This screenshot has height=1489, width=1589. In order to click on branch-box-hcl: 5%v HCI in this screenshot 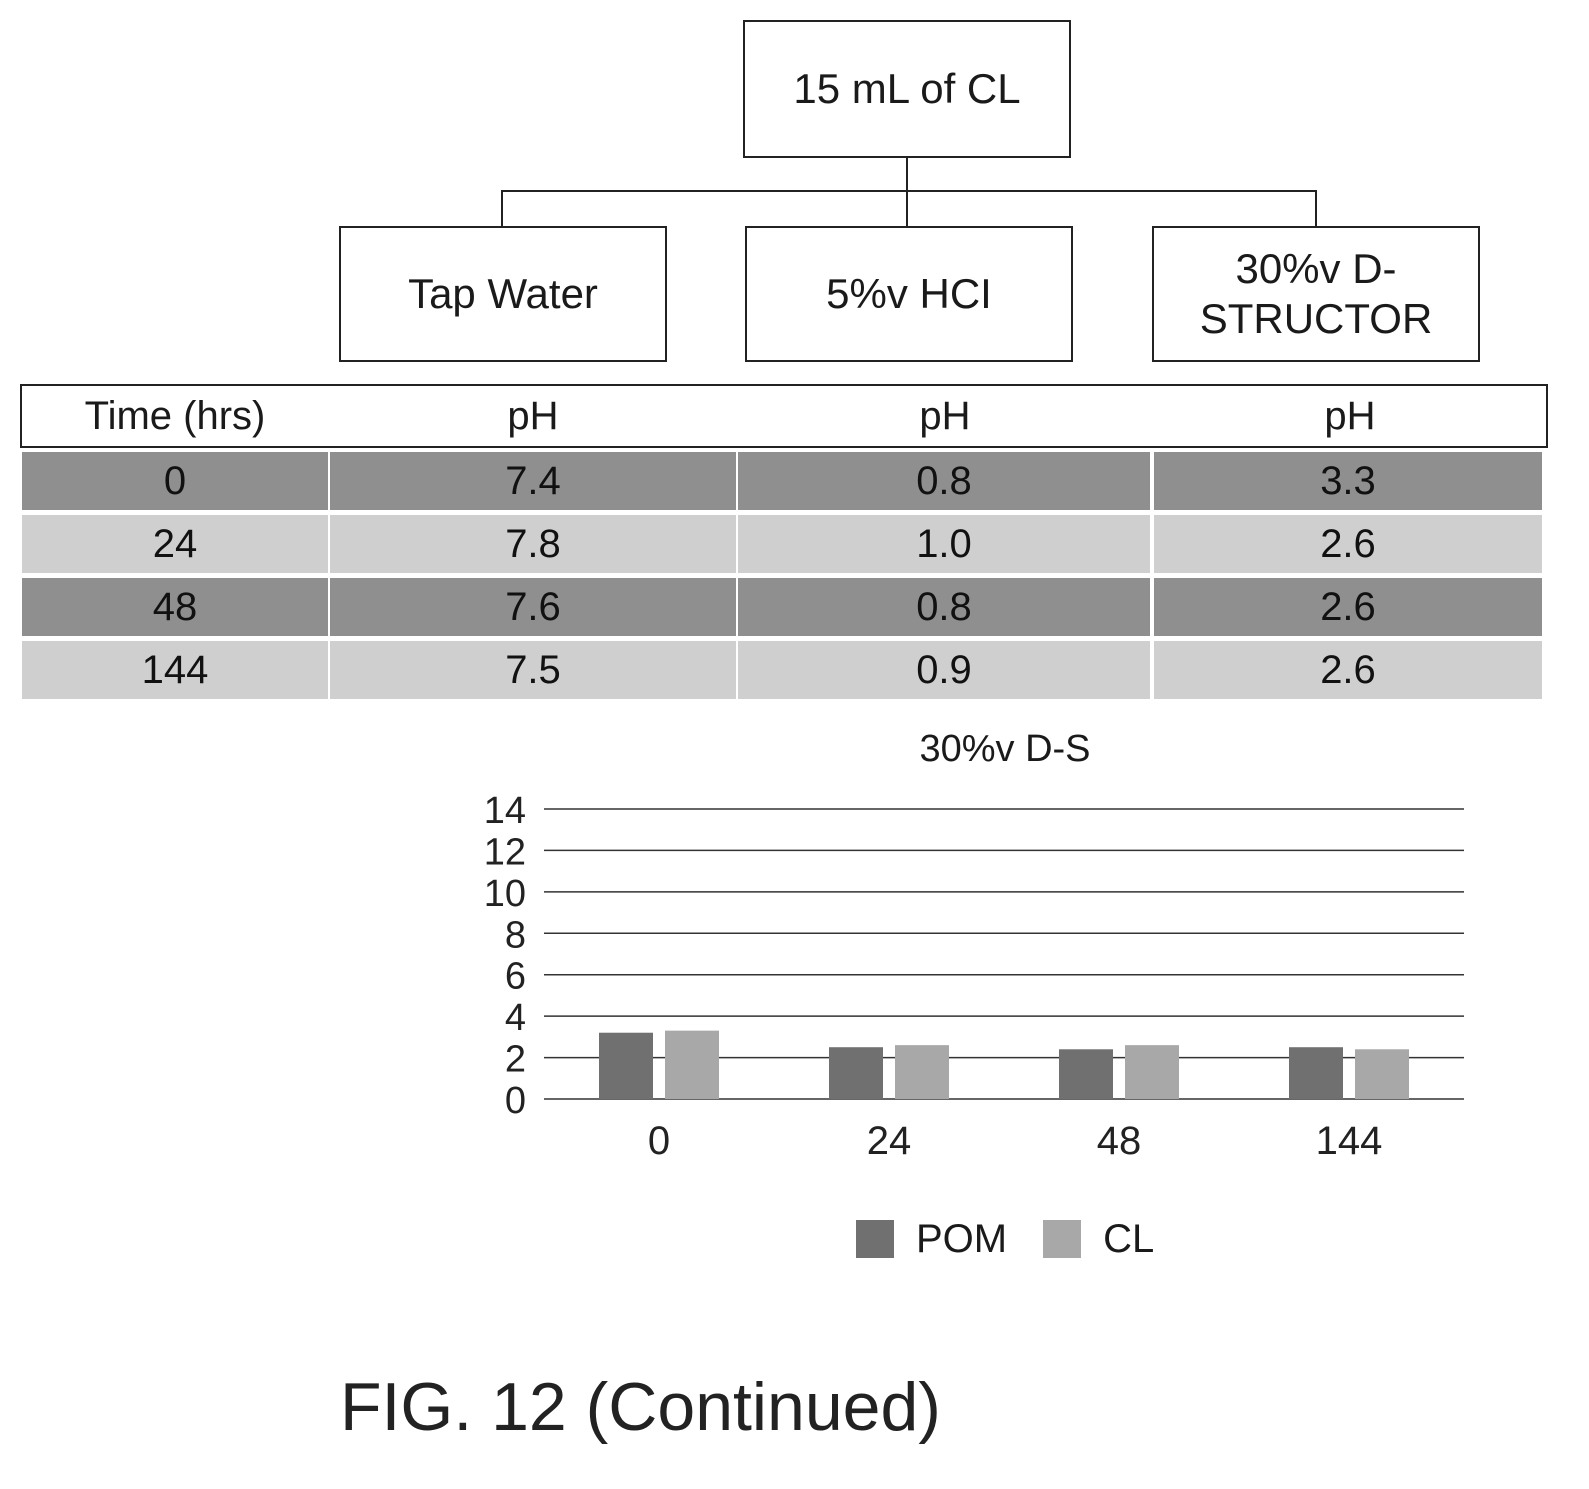, I will do `click(909, 294)`.